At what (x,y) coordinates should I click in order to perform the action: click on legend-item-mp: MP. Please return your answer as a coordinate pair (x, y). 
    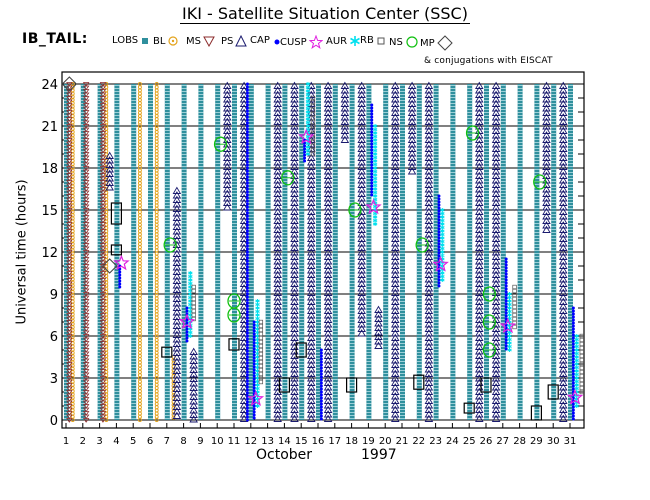
    Looking at the image, I should click on (436, 43).